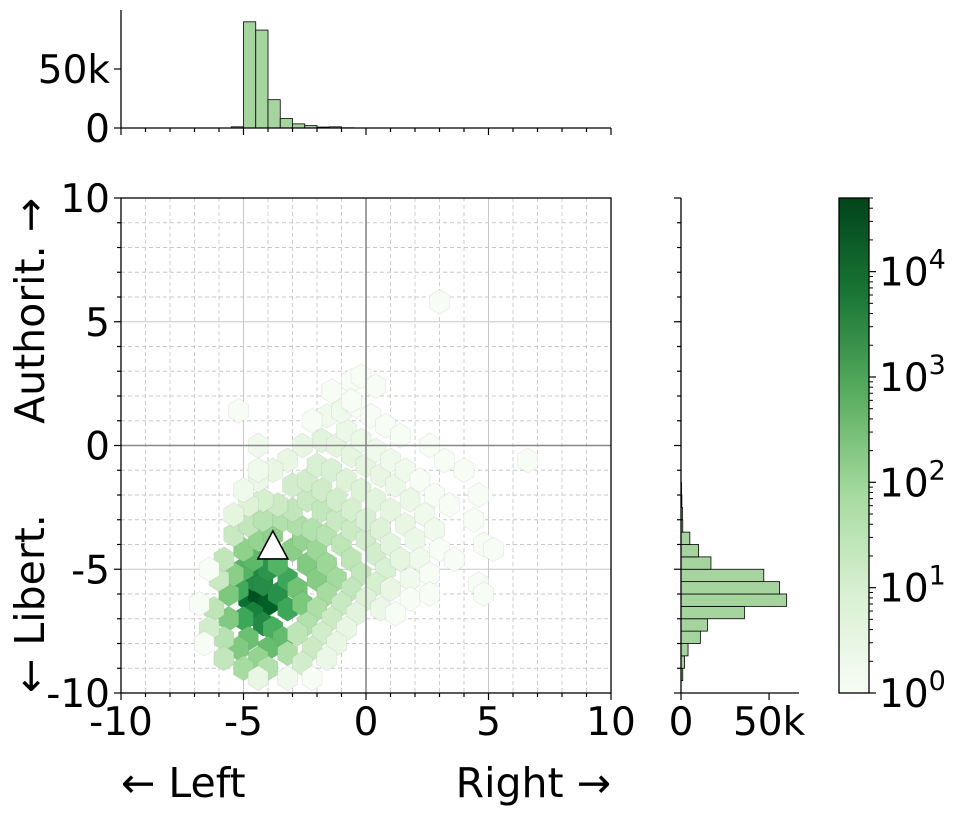  What do you see at coordinates (611, 722) in the screenshot?
I see `x-tick-label: 10` at bounding box center [611, 722].